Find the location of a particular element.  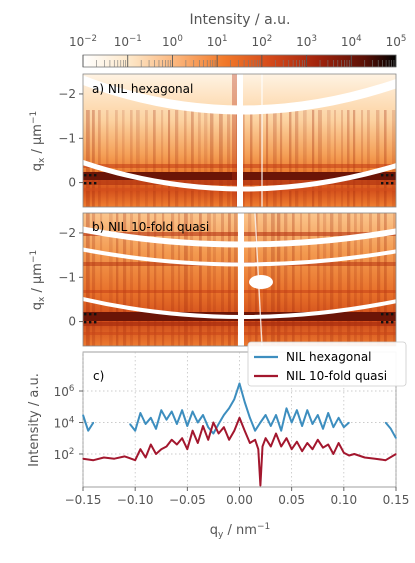

legend-entry: NIL hexagonal is located at coordinates (329, 357).